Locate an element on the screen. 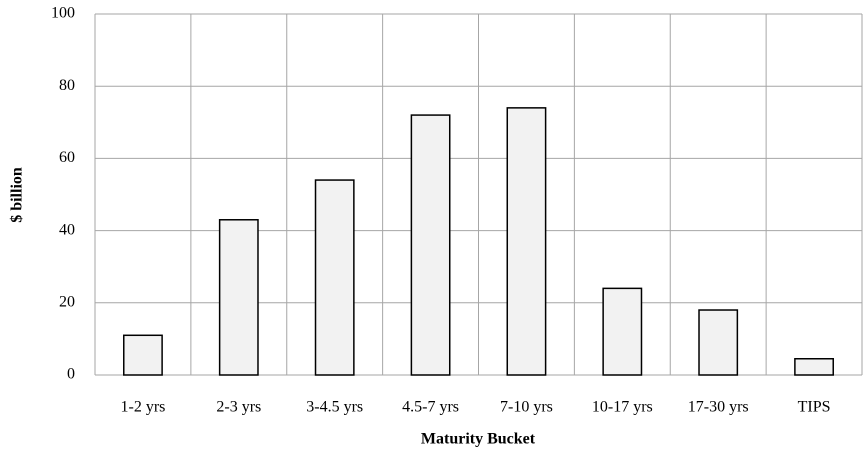  x-axis-title: Maturity Bucket is located at coordinates (478, 439).